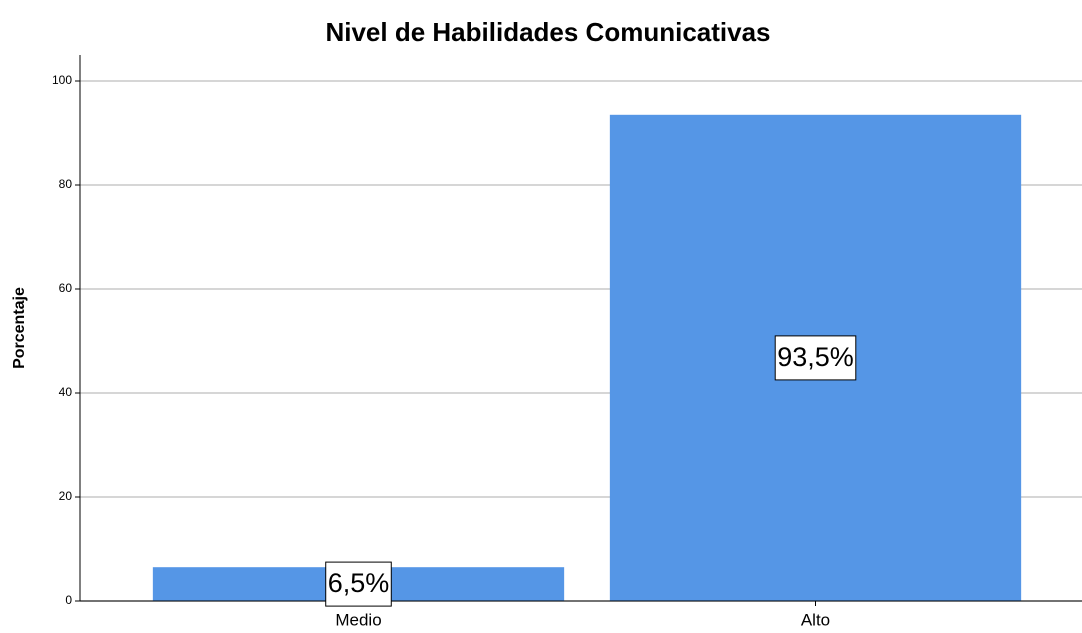 This screenshot has width=1082, height=633. I want to click on x-tick-label: Medio, so click(358, 619).